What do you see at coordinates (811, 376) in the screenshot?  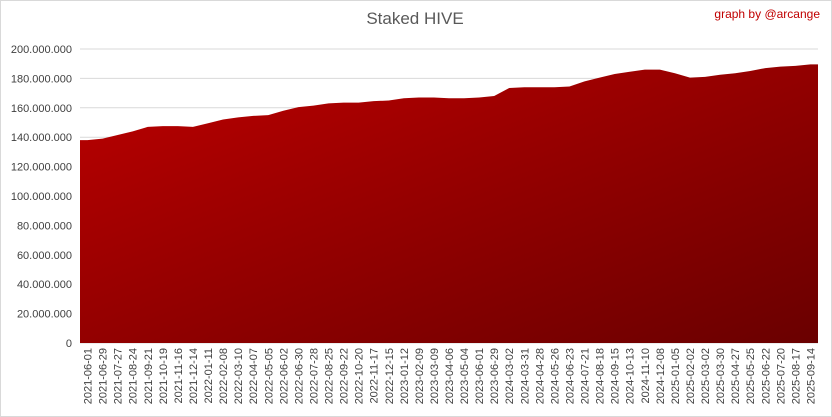 I see `x-tick-label: 2025-09-14` at bounding box center [811, 376].